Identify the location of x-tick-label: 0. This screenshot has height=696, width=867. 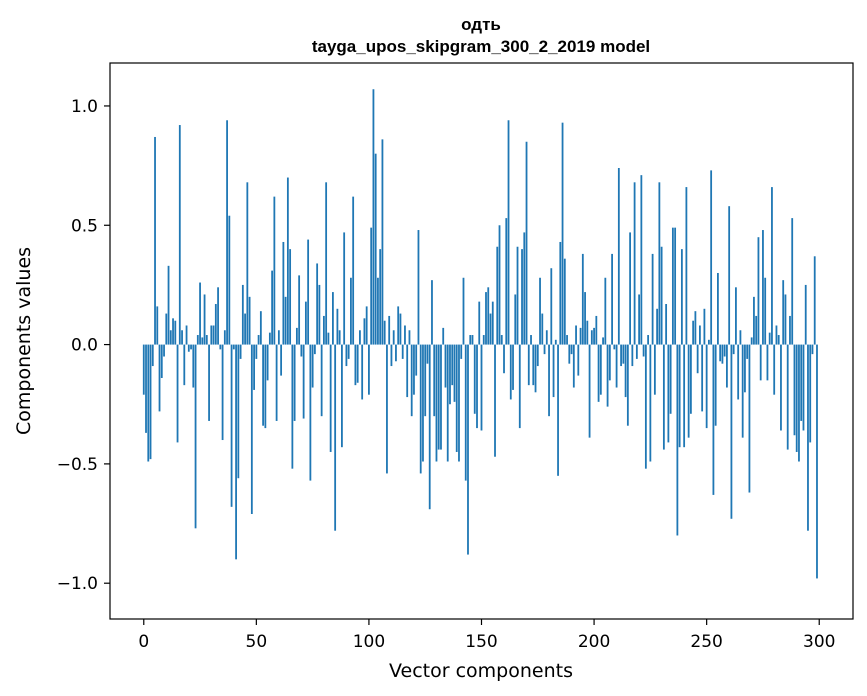
(143, 642).